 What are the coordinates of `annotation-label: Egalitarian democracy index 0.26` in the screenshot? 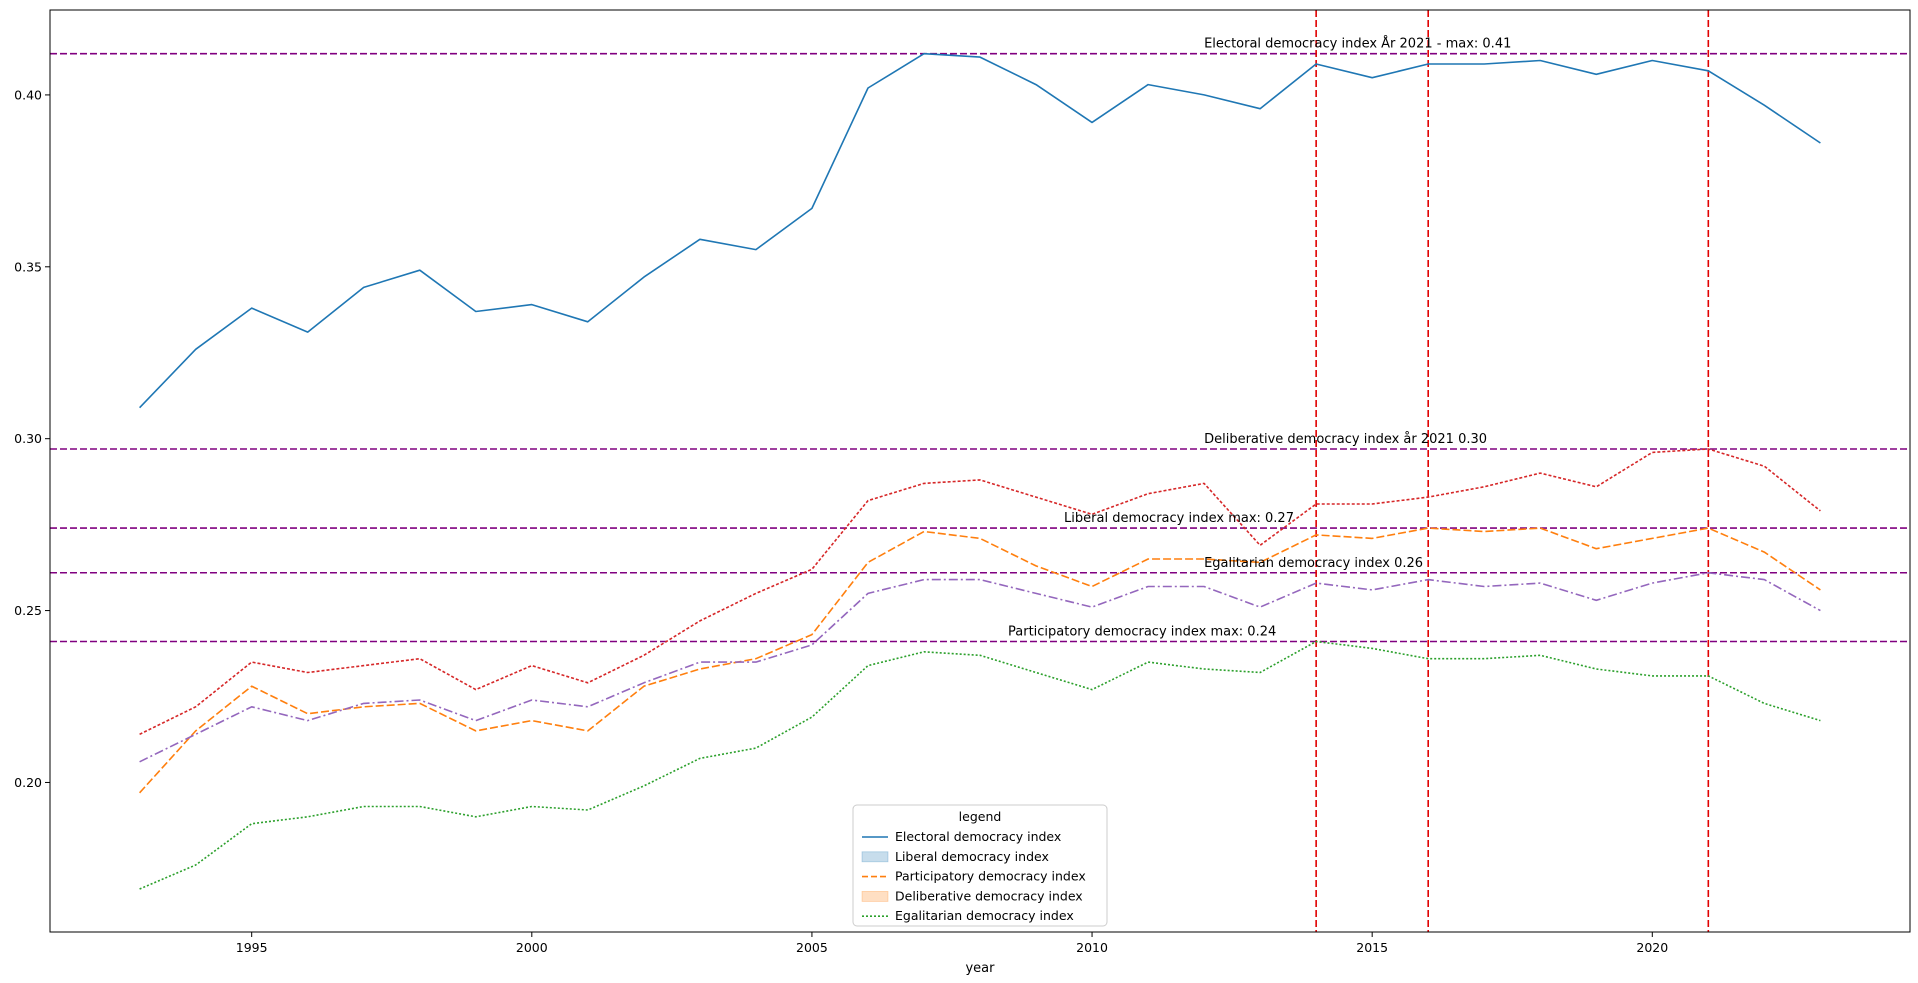 It's located at (1313, 563).